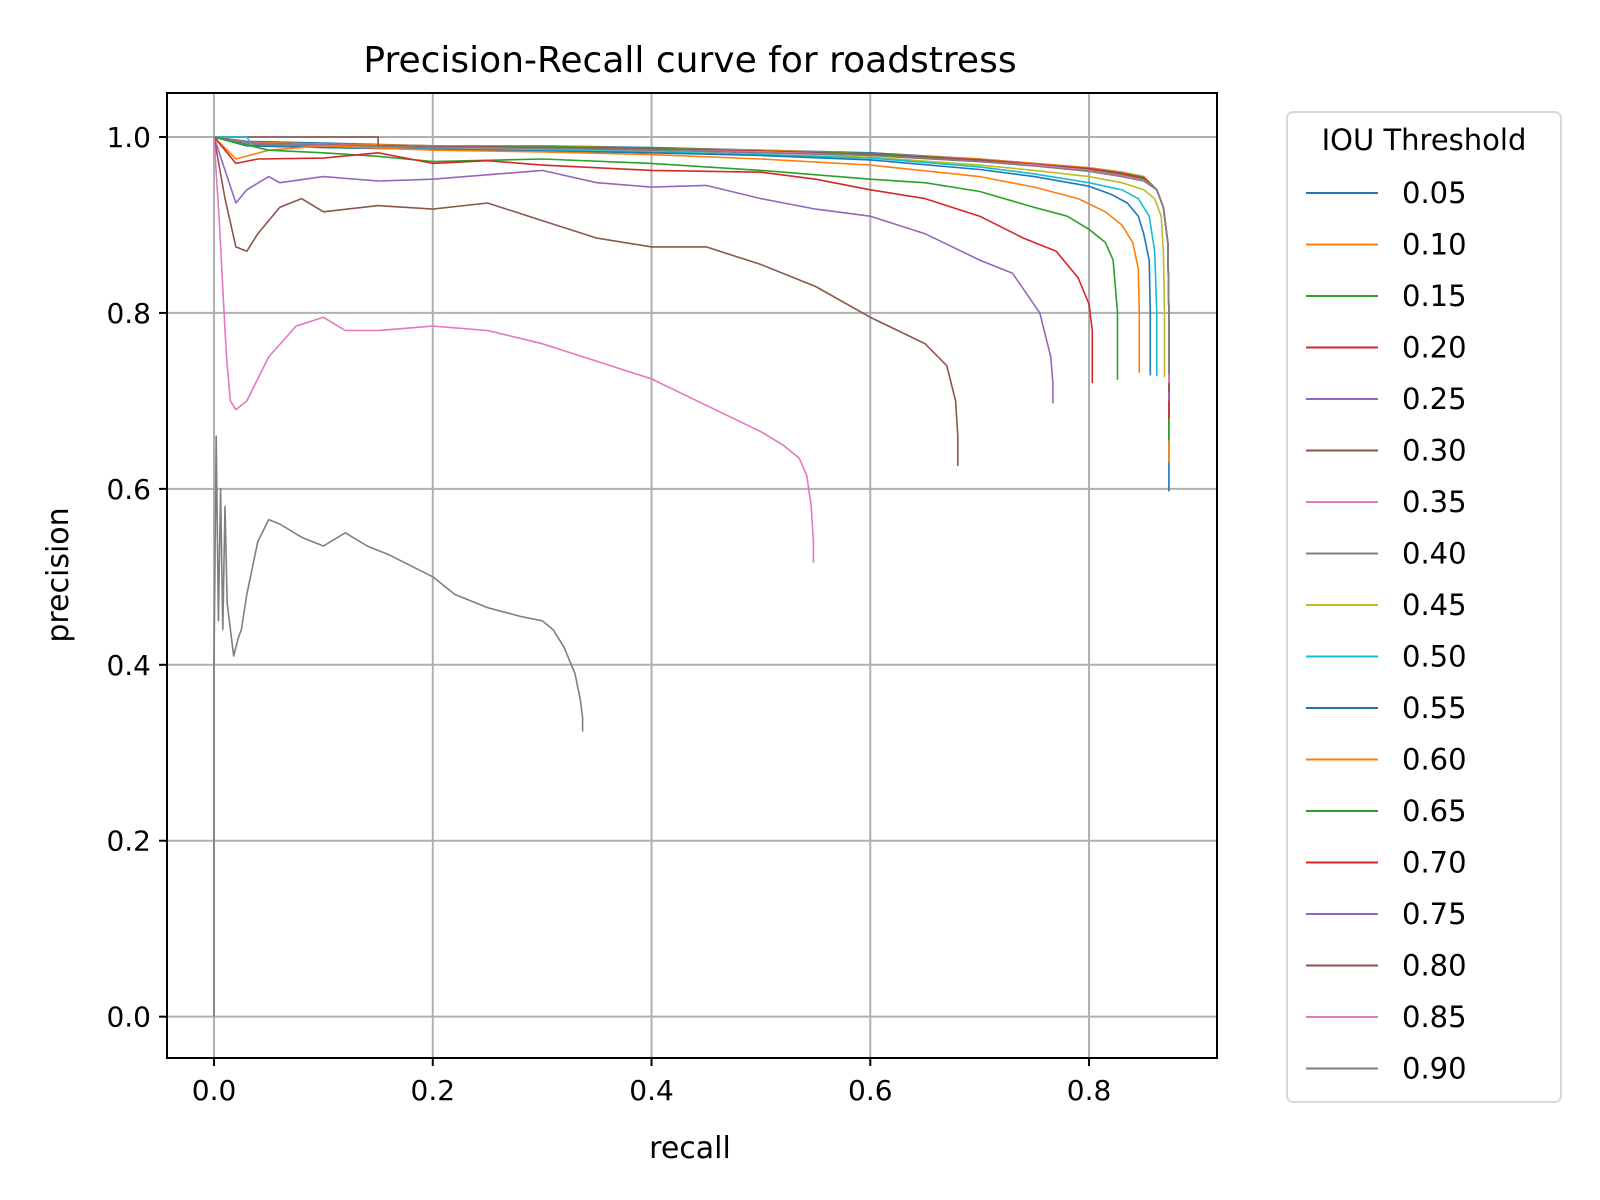  What do you see at coordinates (398, 726) in the screenshot?
I see `series-line-iou-0.90` at bounding box center [398, 726].